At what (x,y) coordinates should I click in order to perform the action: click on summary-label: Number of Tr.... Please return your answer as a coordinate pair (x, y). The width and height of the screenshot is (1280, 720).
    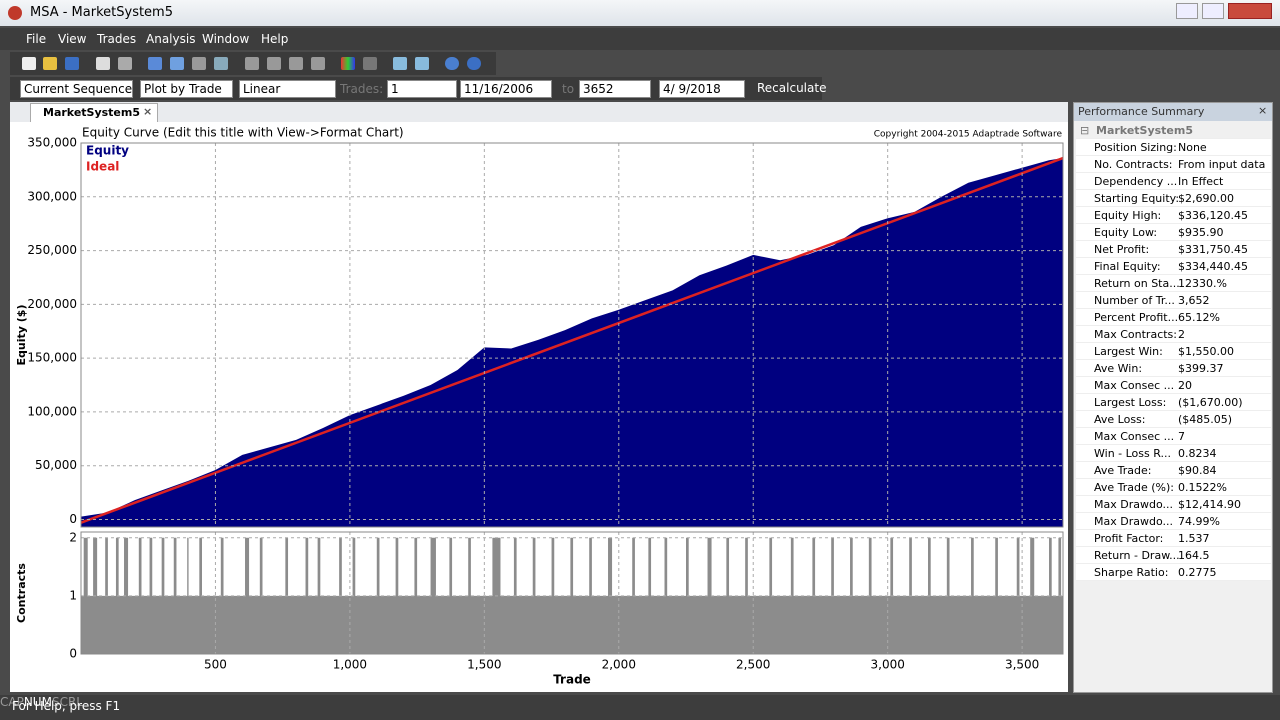
    Looking at the image, I should click on (1134, 300).